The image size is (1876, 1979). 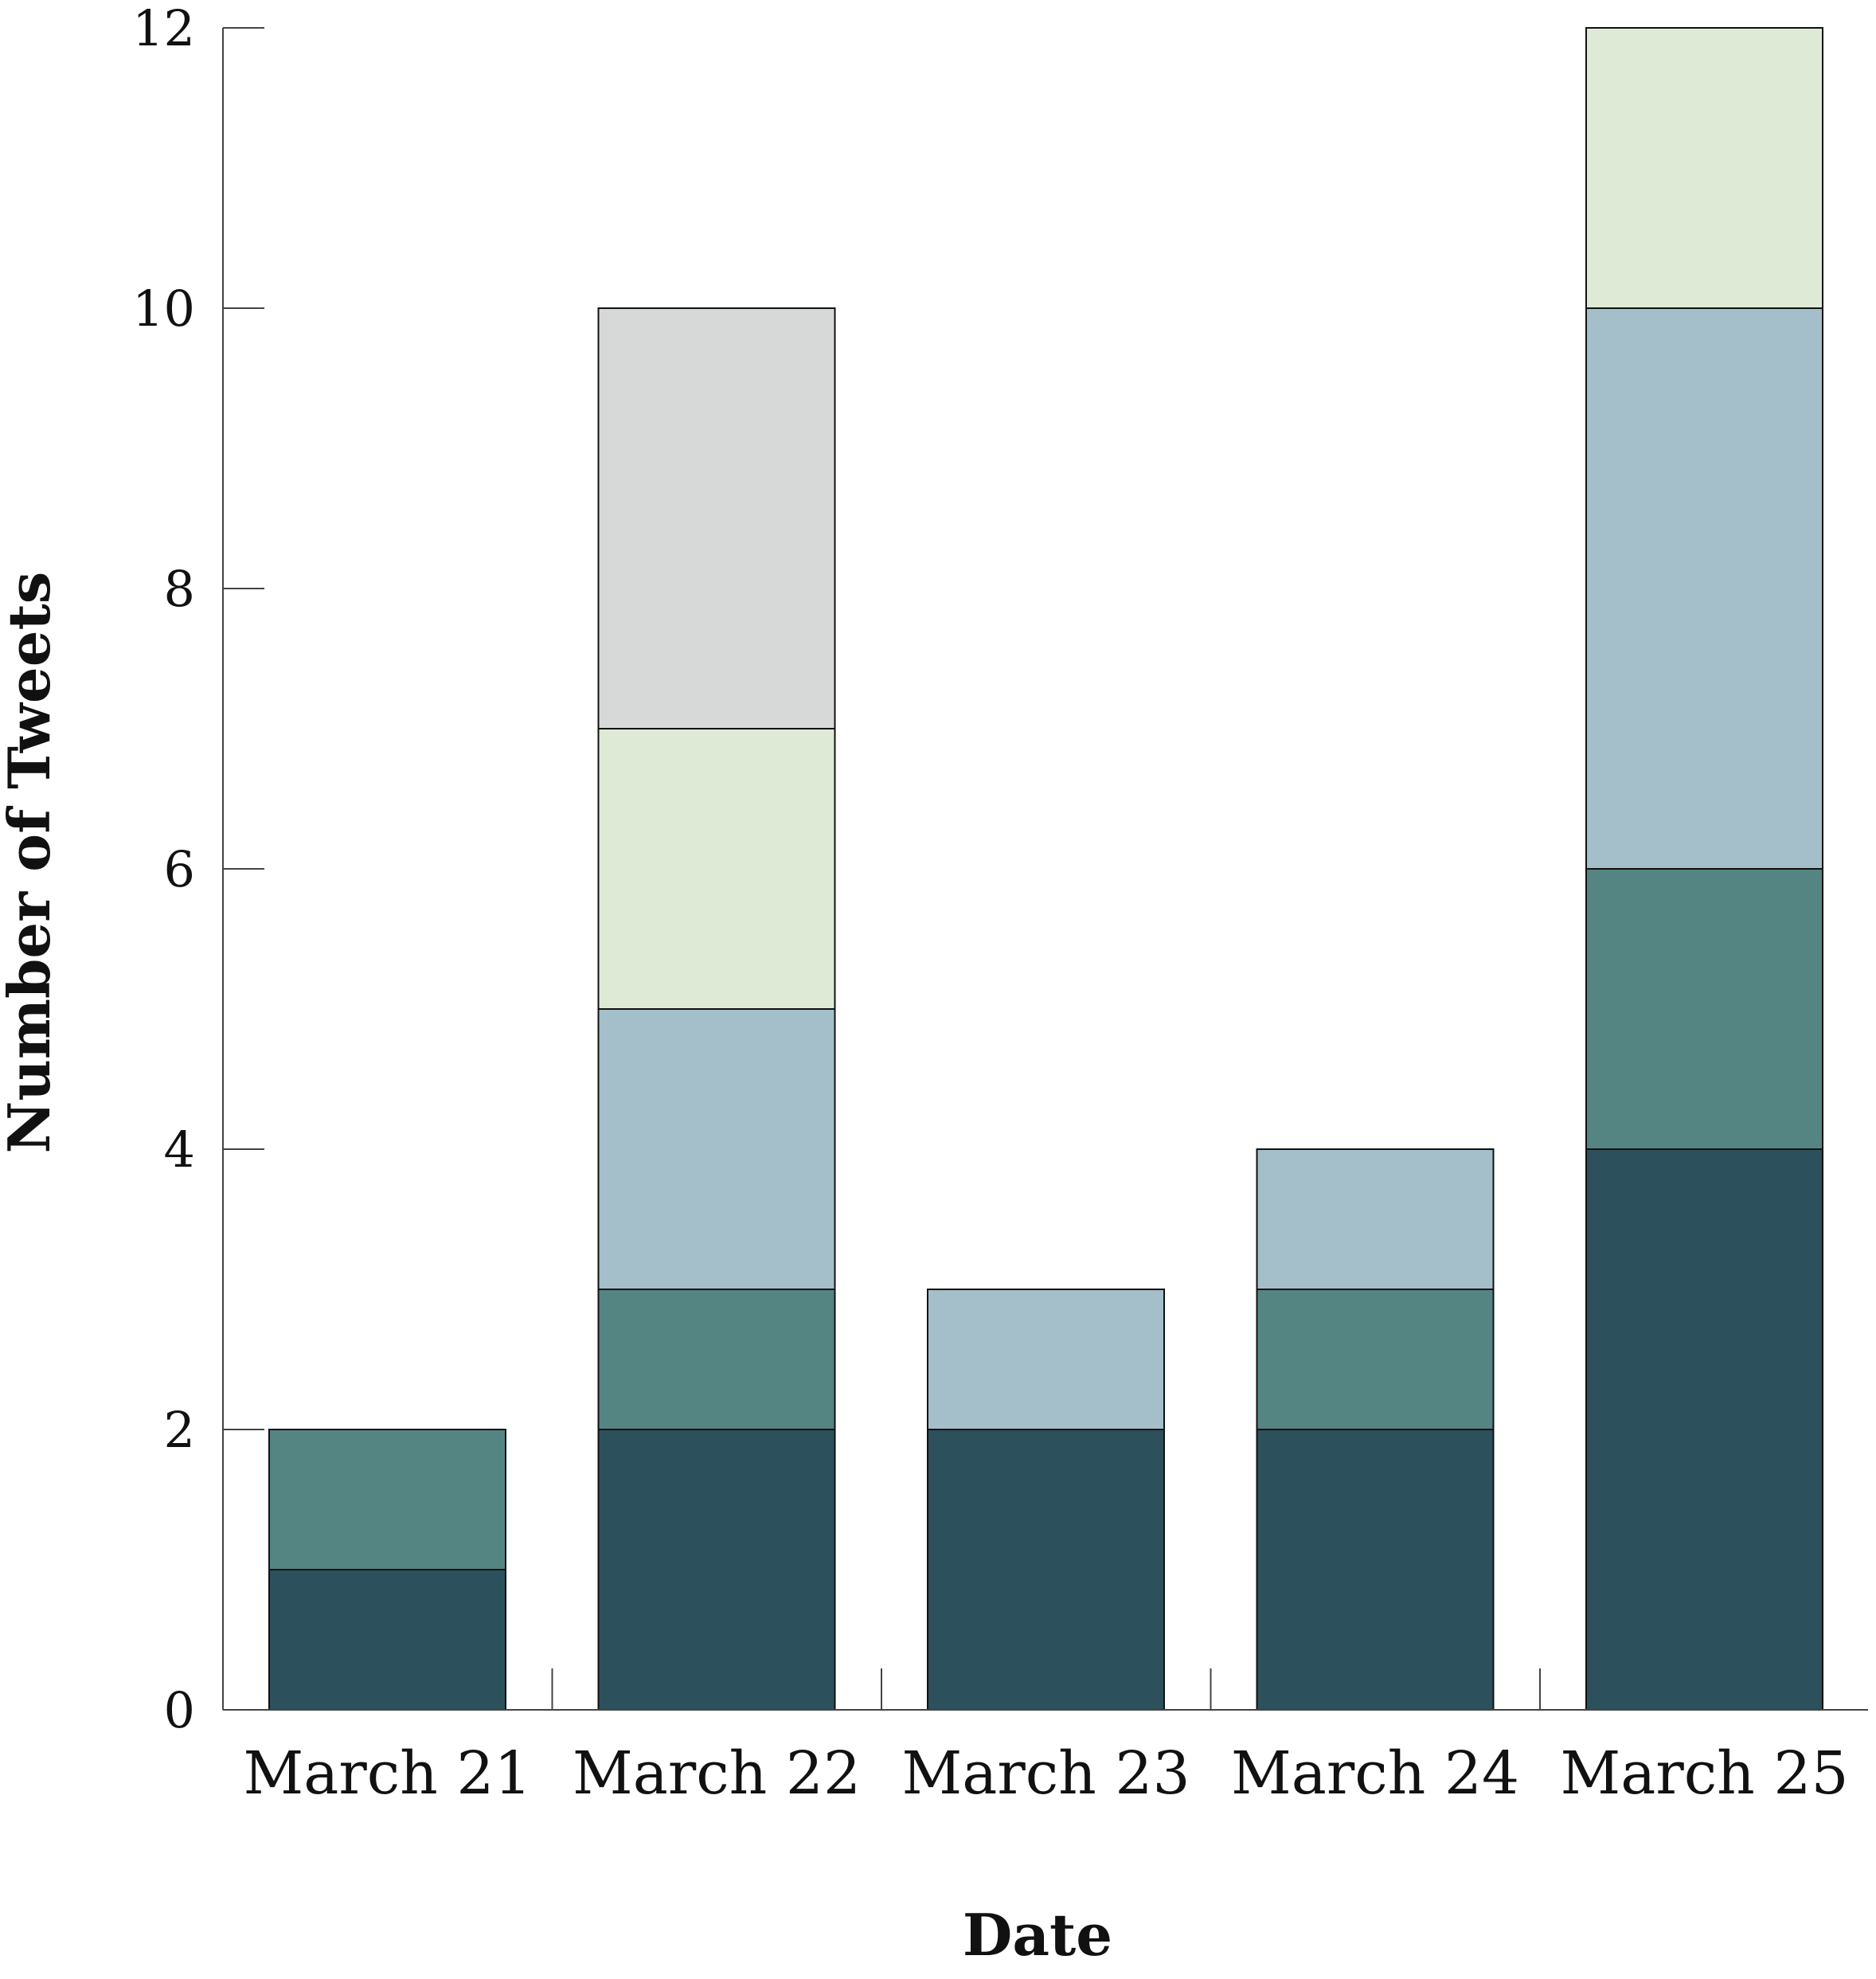 What do you see at coordinates (163, 309) in the screenshot?
I see `y-tick-label: 10` at bounding box center [163, 309].